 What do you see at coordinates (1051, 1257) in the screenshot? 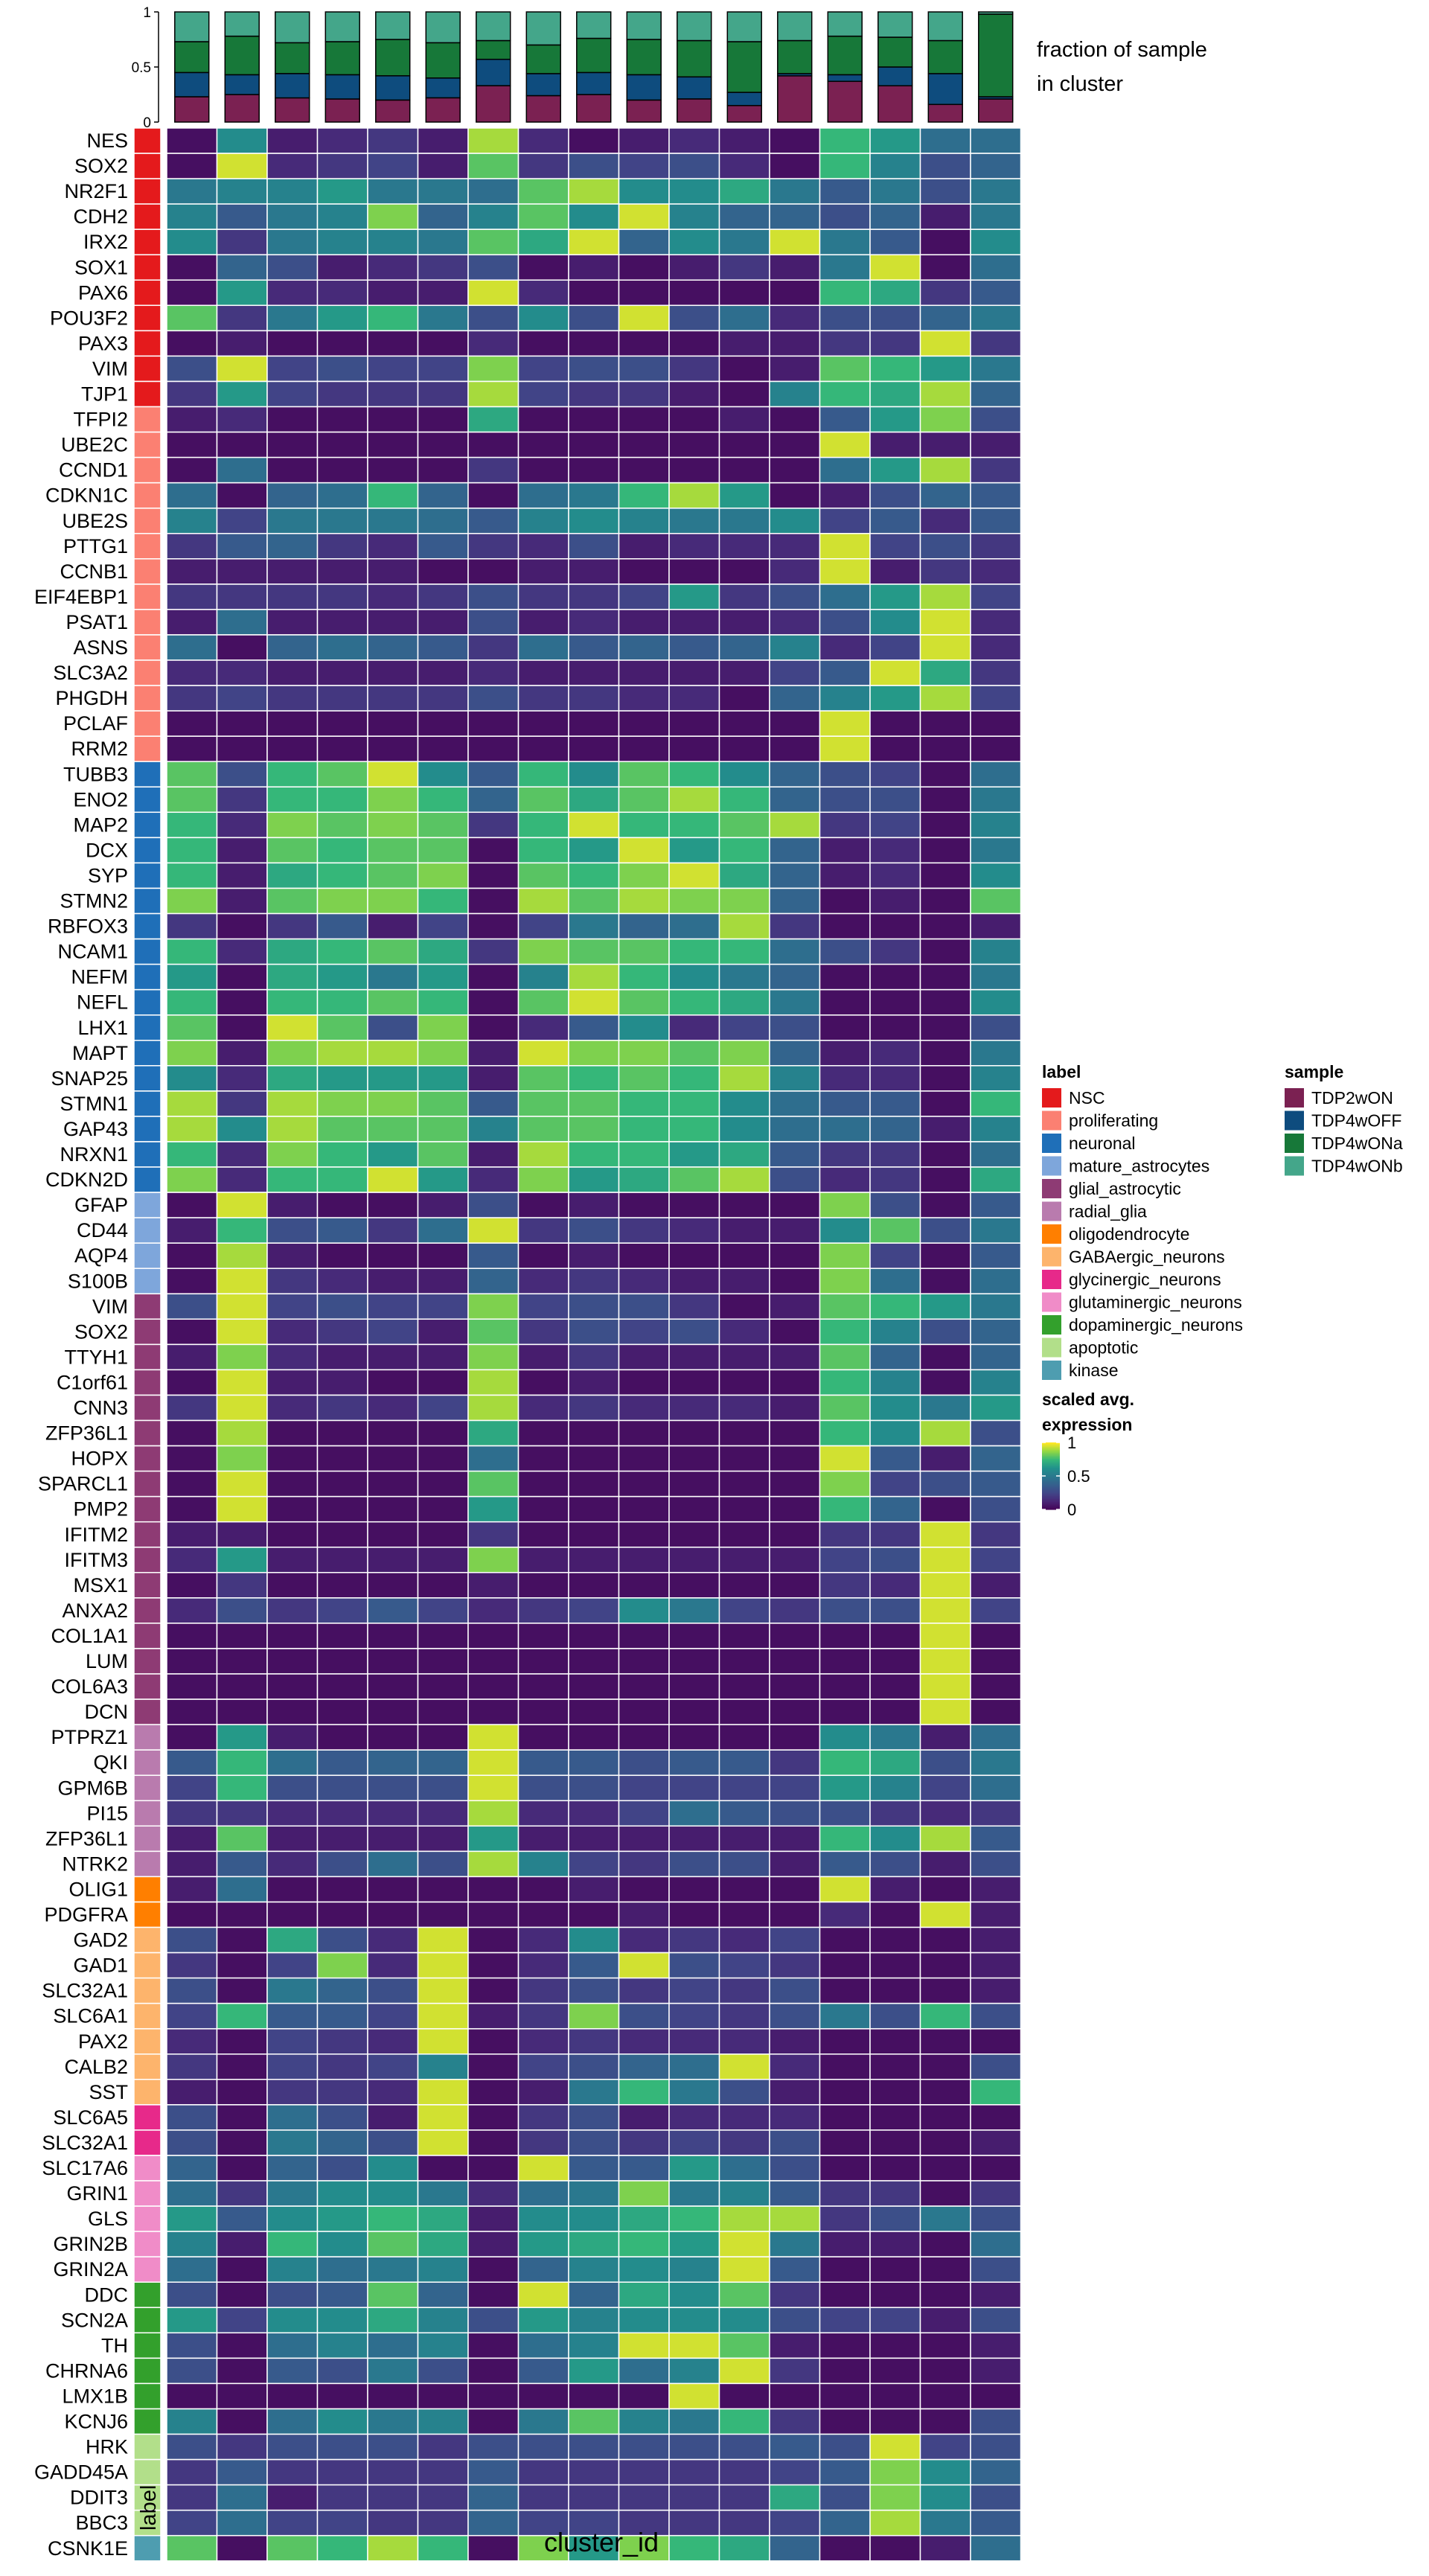
I see `legend-label-key` at bounding box center [1051, 1257].